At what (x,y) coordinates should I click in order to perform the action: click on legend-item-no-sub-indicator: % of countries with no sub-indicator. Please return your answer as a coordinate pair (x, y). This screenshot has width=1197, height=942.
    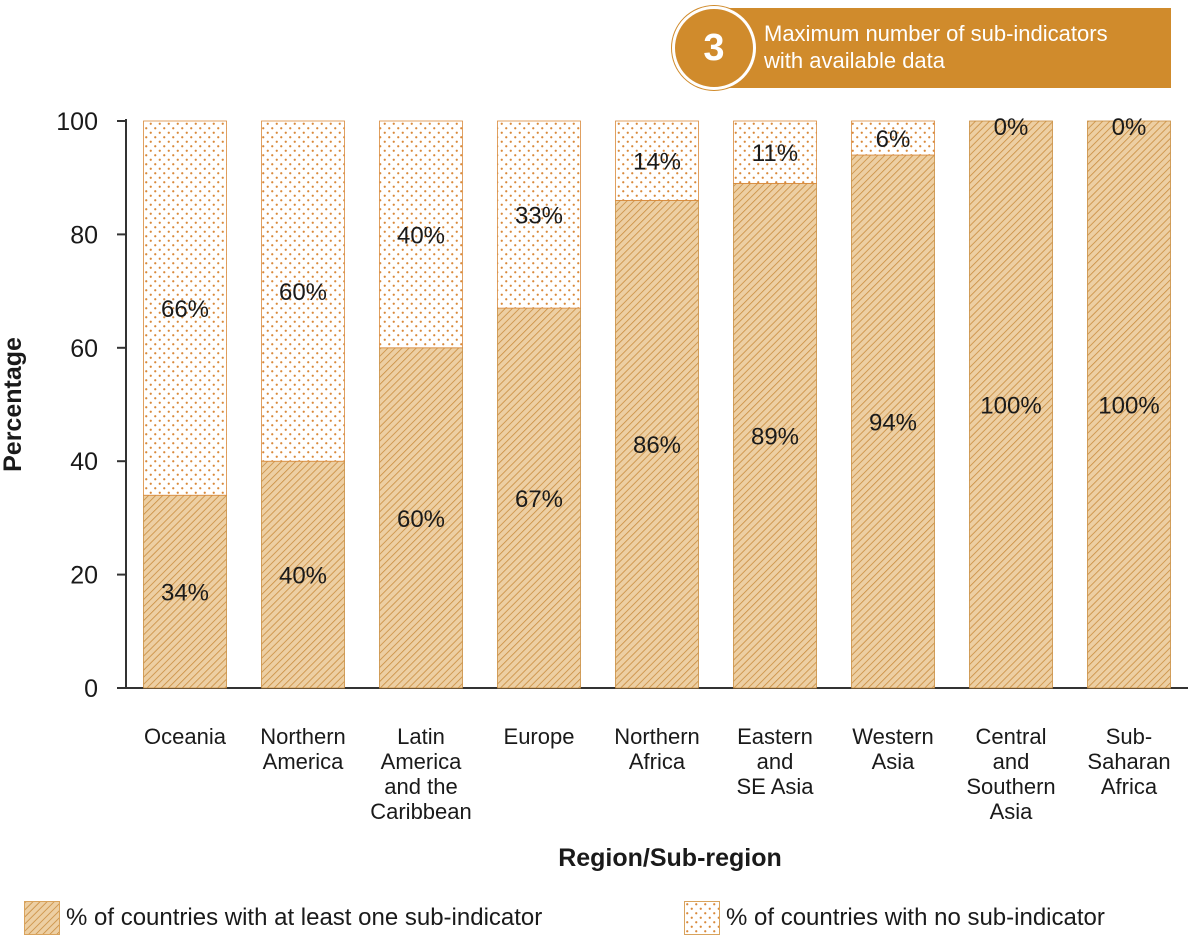
    Looking at the image, I should click on (894, 918).